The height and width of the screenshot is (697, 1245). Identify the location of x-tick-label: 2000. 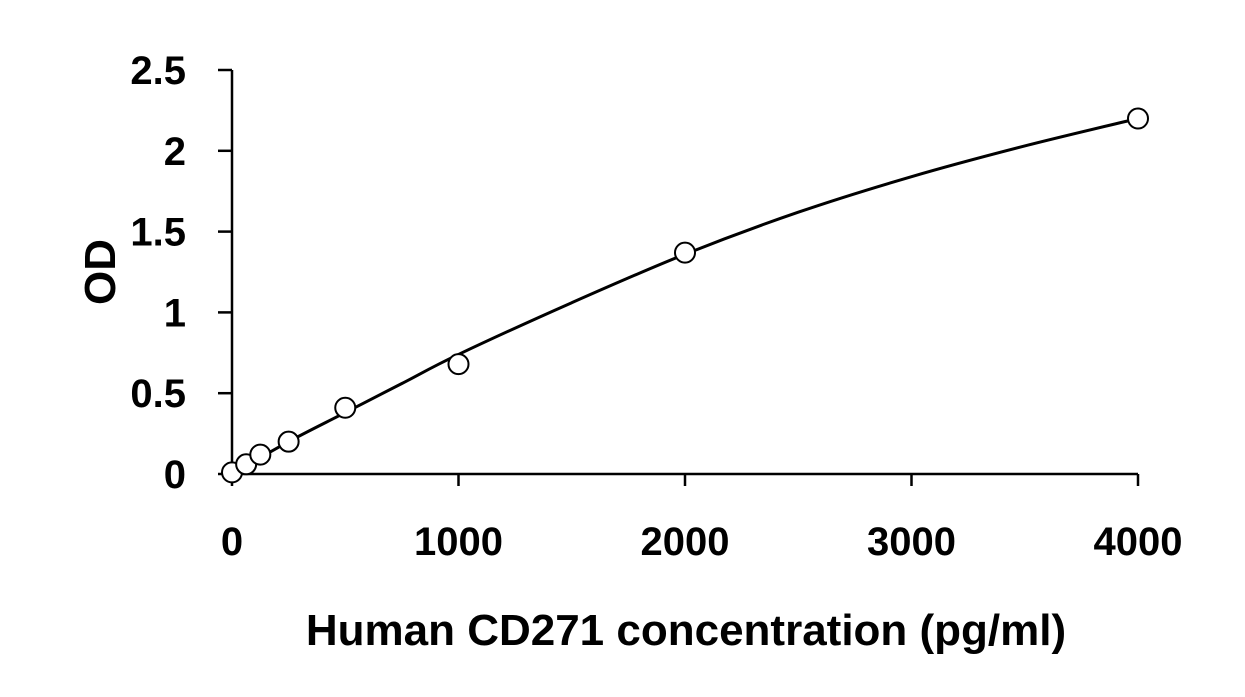
(685, 542).